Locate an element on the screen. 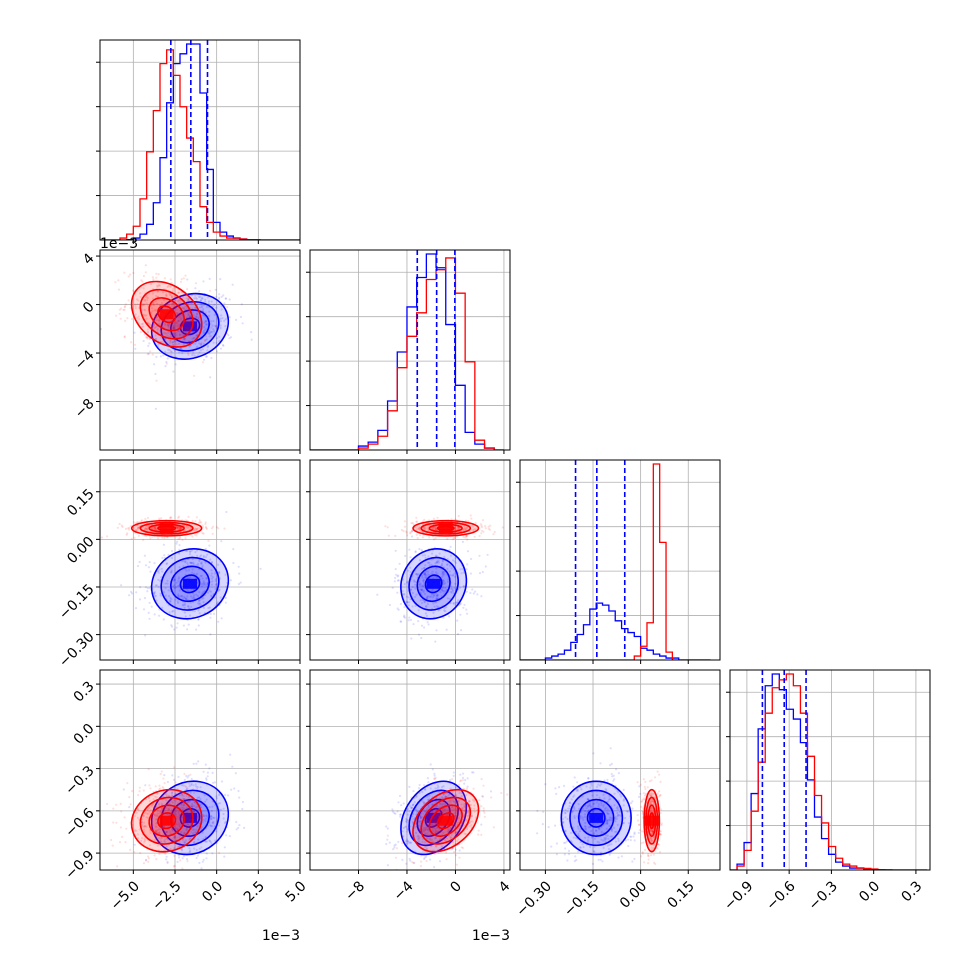  panel-frame is located at coordinates (200, 560).